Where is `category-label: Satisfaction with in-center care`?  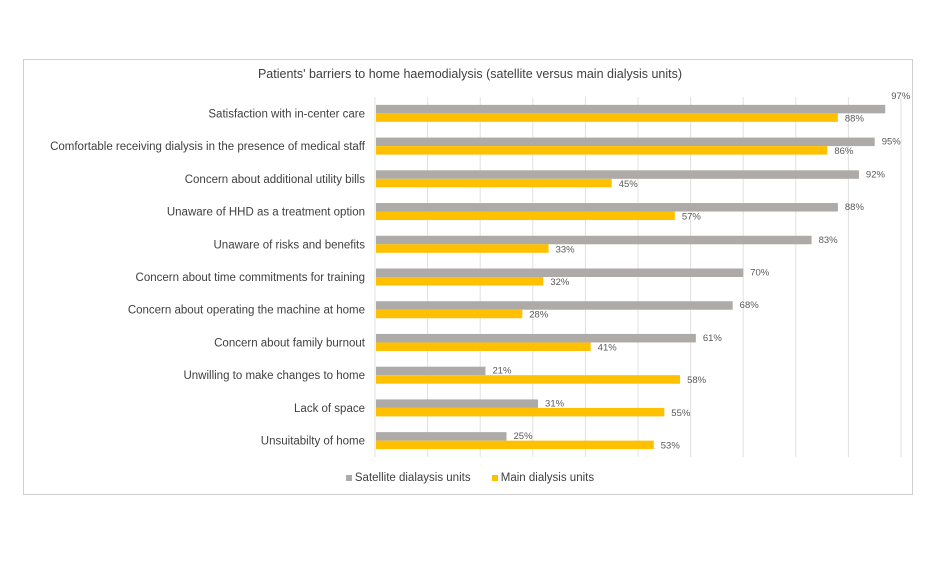
category-label: Satisfaction with in-center care is located at coordinates (286, 114).